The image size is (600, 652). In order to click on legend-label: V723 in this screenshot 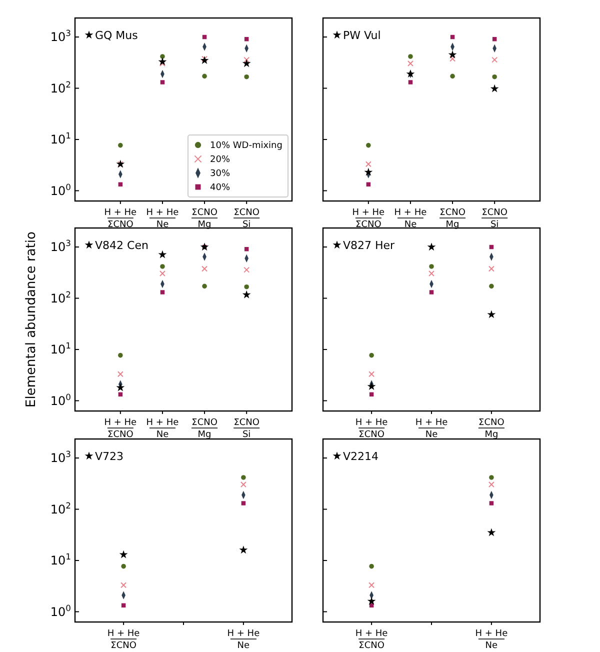, I will do `click(109, 456)`.